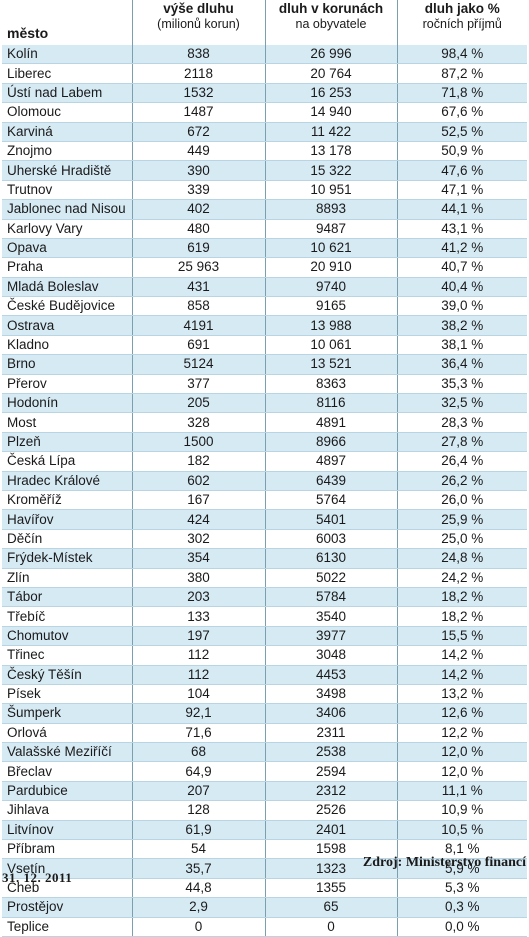  I want to click on table-row: Hodonín 205 8116 32,5 %, so click(264, 403).